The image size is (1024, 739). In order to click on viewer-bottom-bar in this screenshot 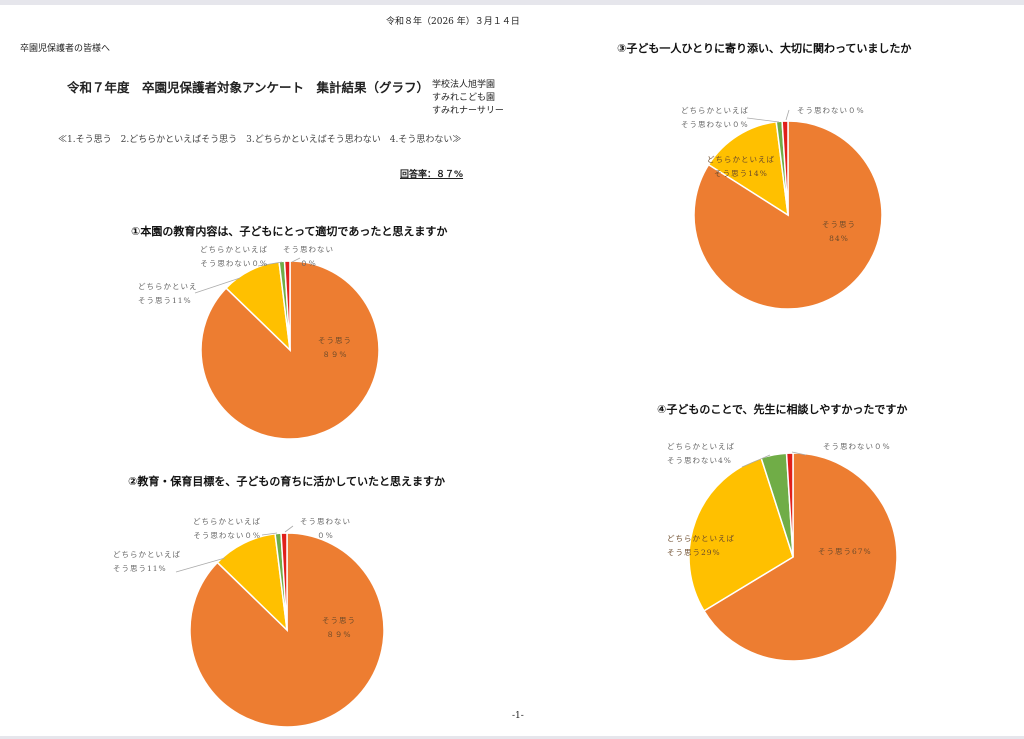, I will do `click(512, 737)`.